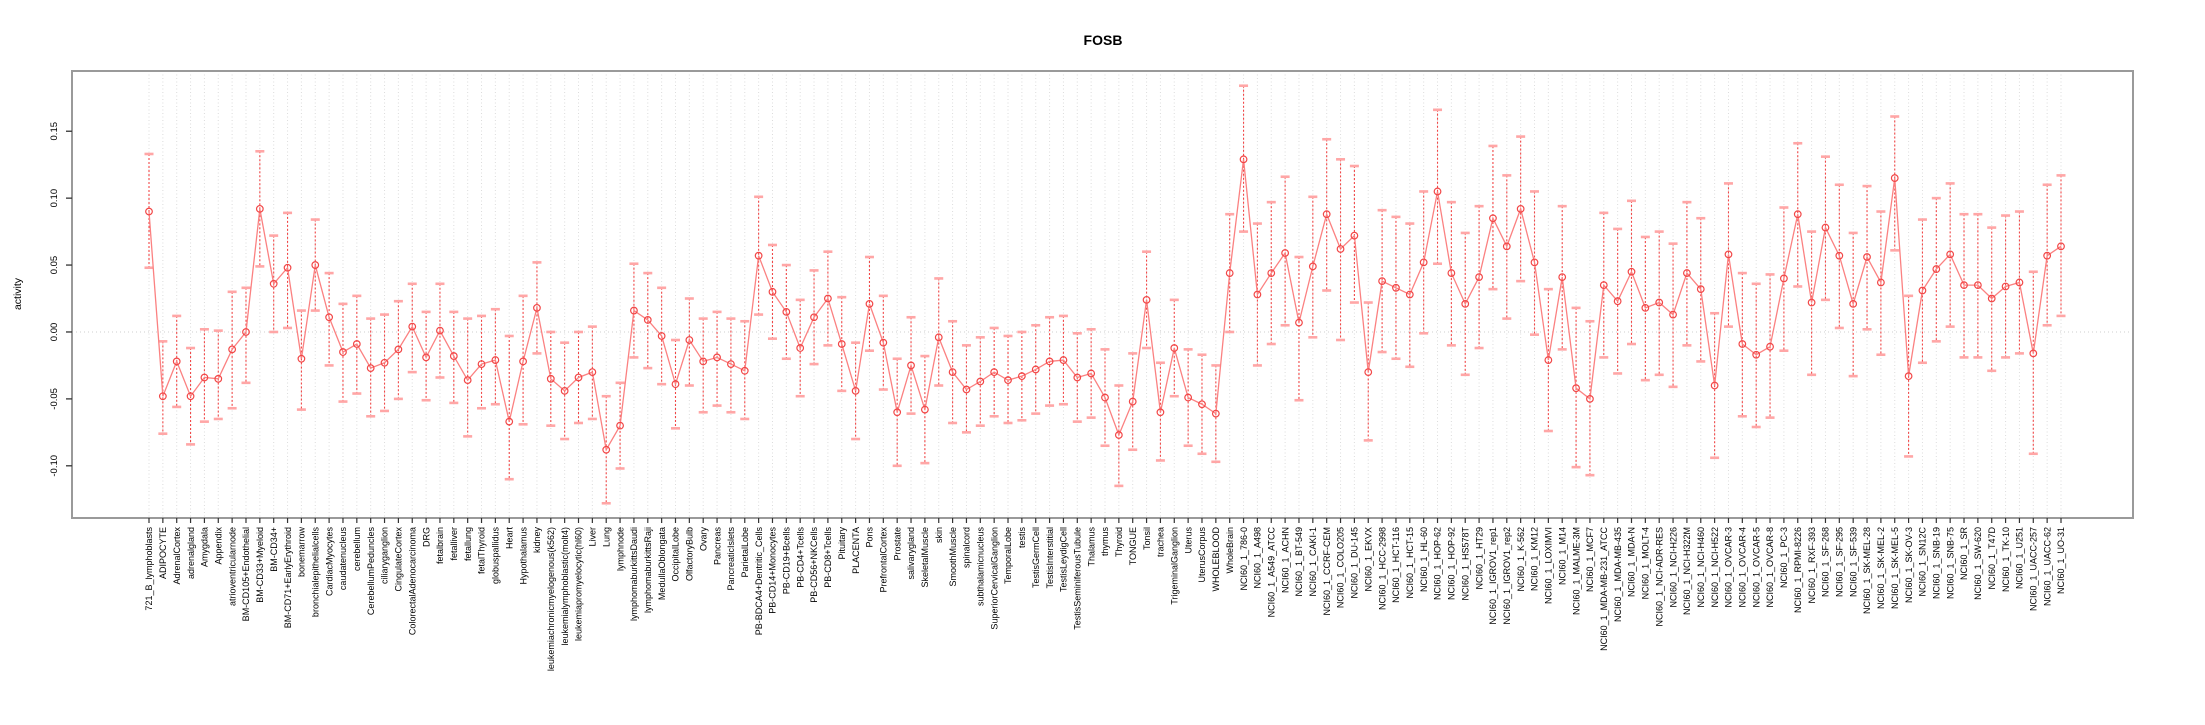 Image resolution: width=2205 pixels, height=725 pixels. Describe the element at coordinates (994, 578) in the screenshot. I see `x-axis-label: SuperiorCervicalGanglion` at that location.